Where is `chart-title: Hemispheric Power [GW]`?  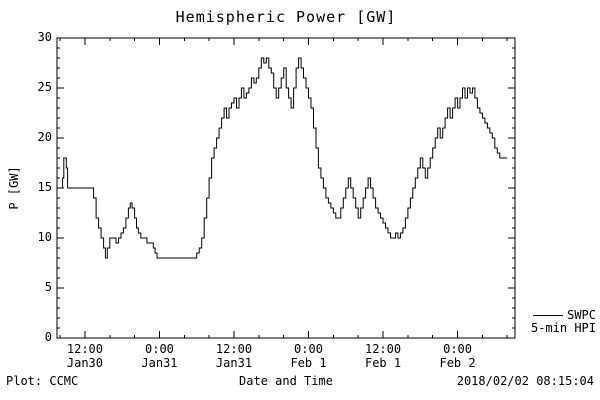 chart-title: Hemispheric Power [GW] is located at coordinates (286, 17).